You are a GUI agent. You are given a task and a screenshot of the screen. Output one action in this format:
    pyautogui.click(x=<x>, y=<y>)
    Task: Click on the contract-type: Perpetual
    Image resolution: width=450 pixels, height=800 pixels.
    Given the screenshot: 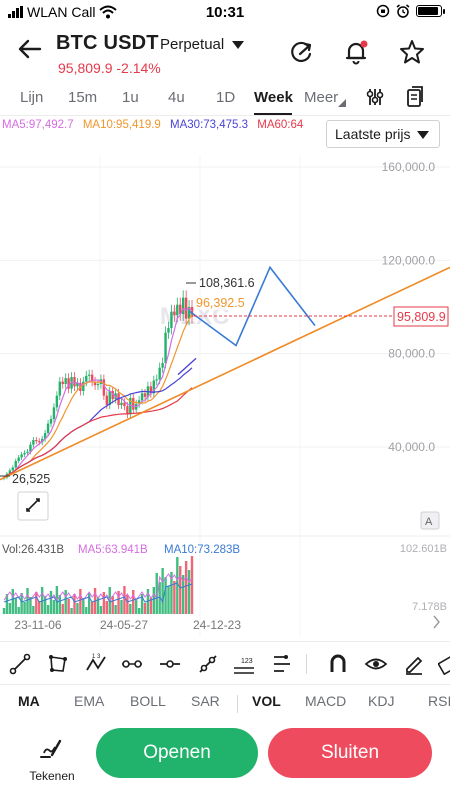 What is the action you would take?
    pyautogui.click(x=192, y=44)
    